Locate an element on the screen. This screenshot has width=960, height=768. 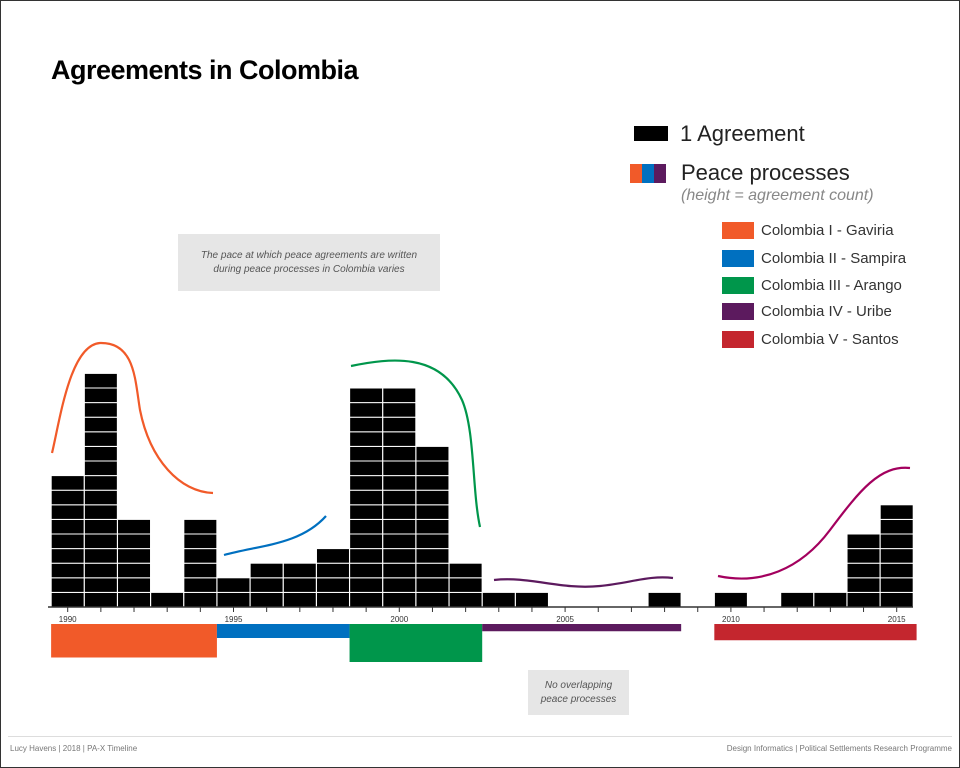
agreement-block-2010 is located at coordinates (730, 599).